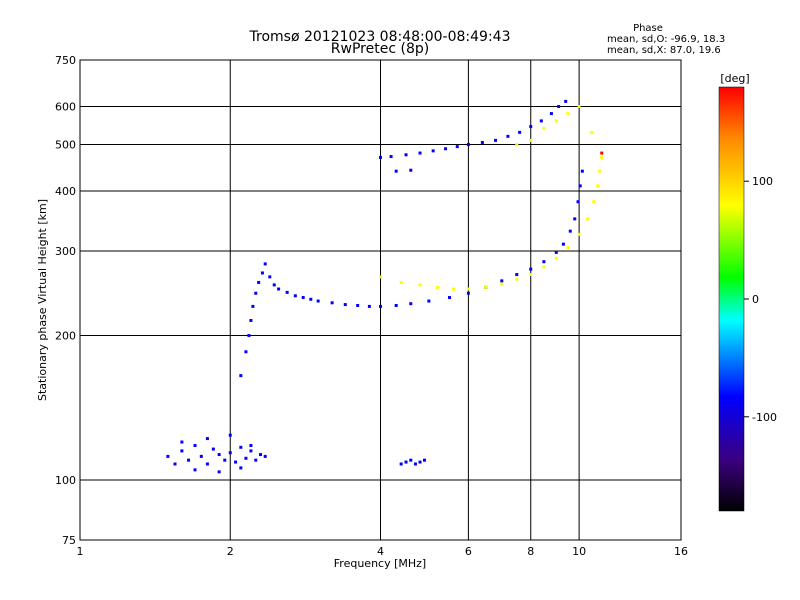 This screenshot has height=600, width=800. I want to click on phase-o-stats: mean, sd,O: -96.9, 18.3, so click(666, 39).